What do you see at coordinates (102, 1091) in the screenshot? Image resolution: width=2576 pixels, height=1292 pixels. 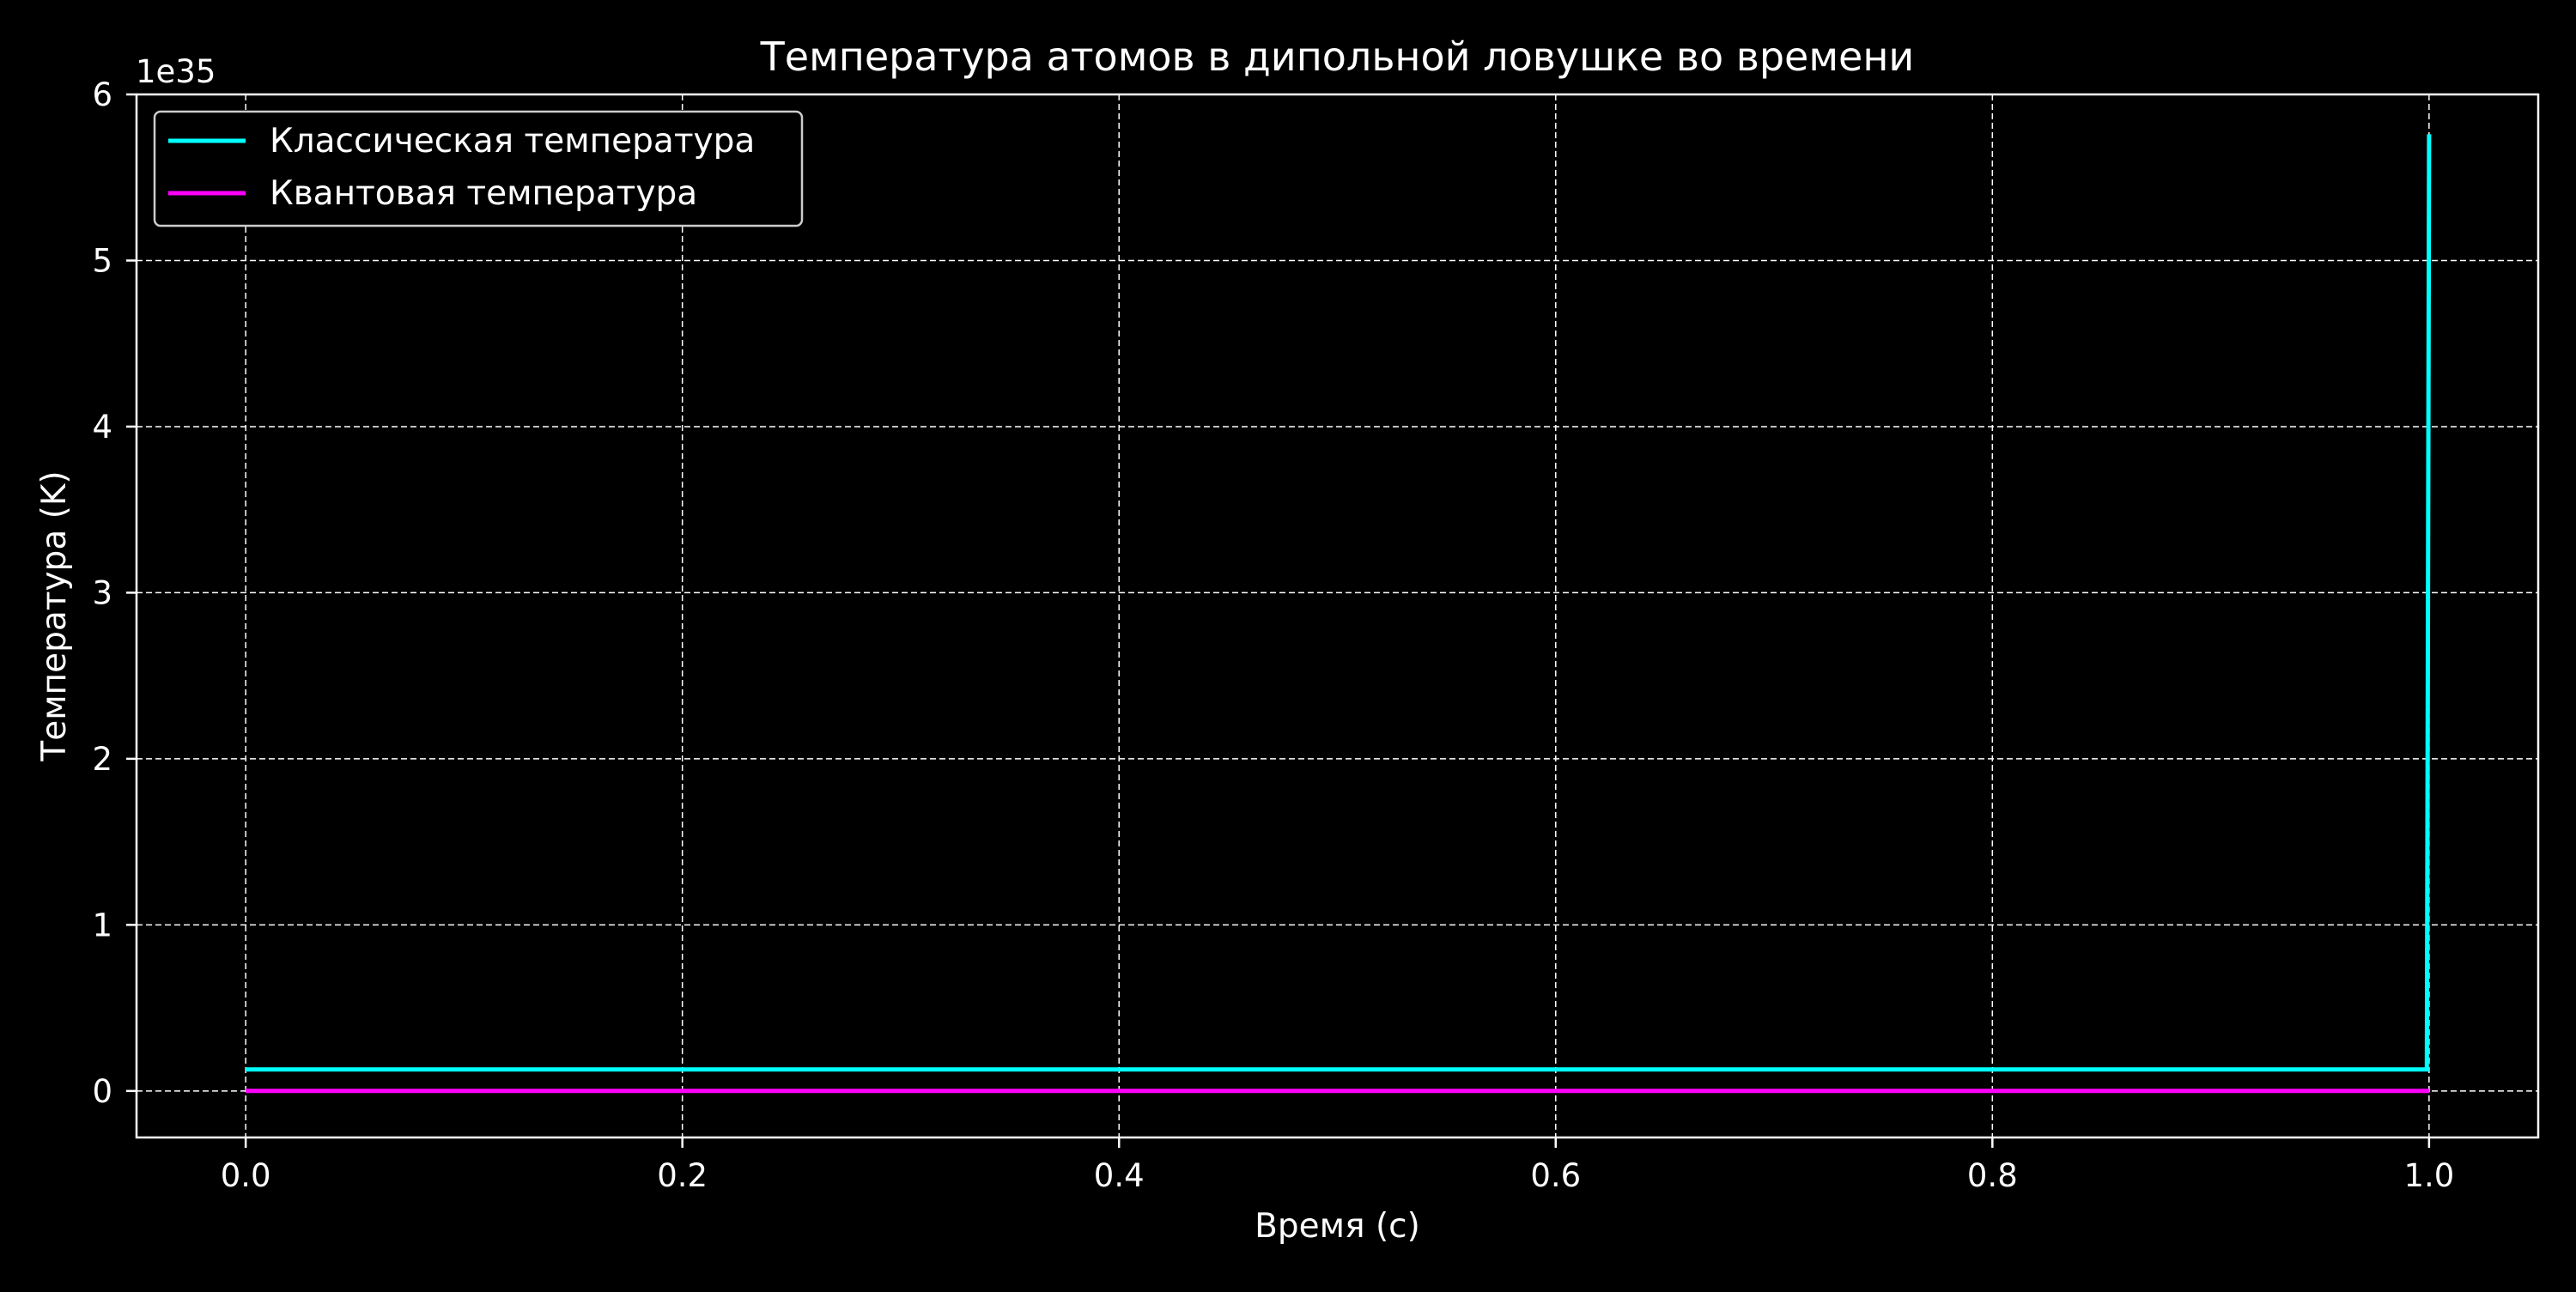 I see `y-tick-label: 0` at bounding box center [102, 1091].